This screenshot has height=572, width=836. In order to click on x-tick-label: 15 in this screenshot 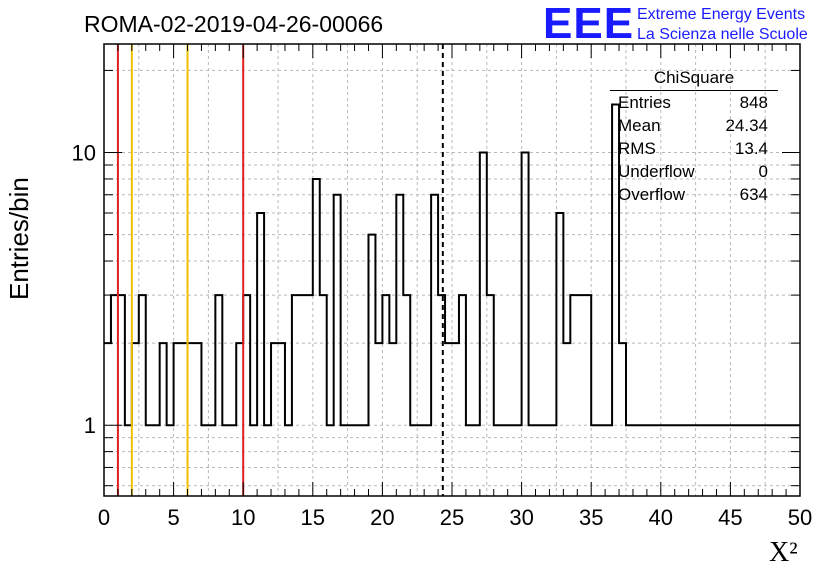, I will do `click(313, 517)`.